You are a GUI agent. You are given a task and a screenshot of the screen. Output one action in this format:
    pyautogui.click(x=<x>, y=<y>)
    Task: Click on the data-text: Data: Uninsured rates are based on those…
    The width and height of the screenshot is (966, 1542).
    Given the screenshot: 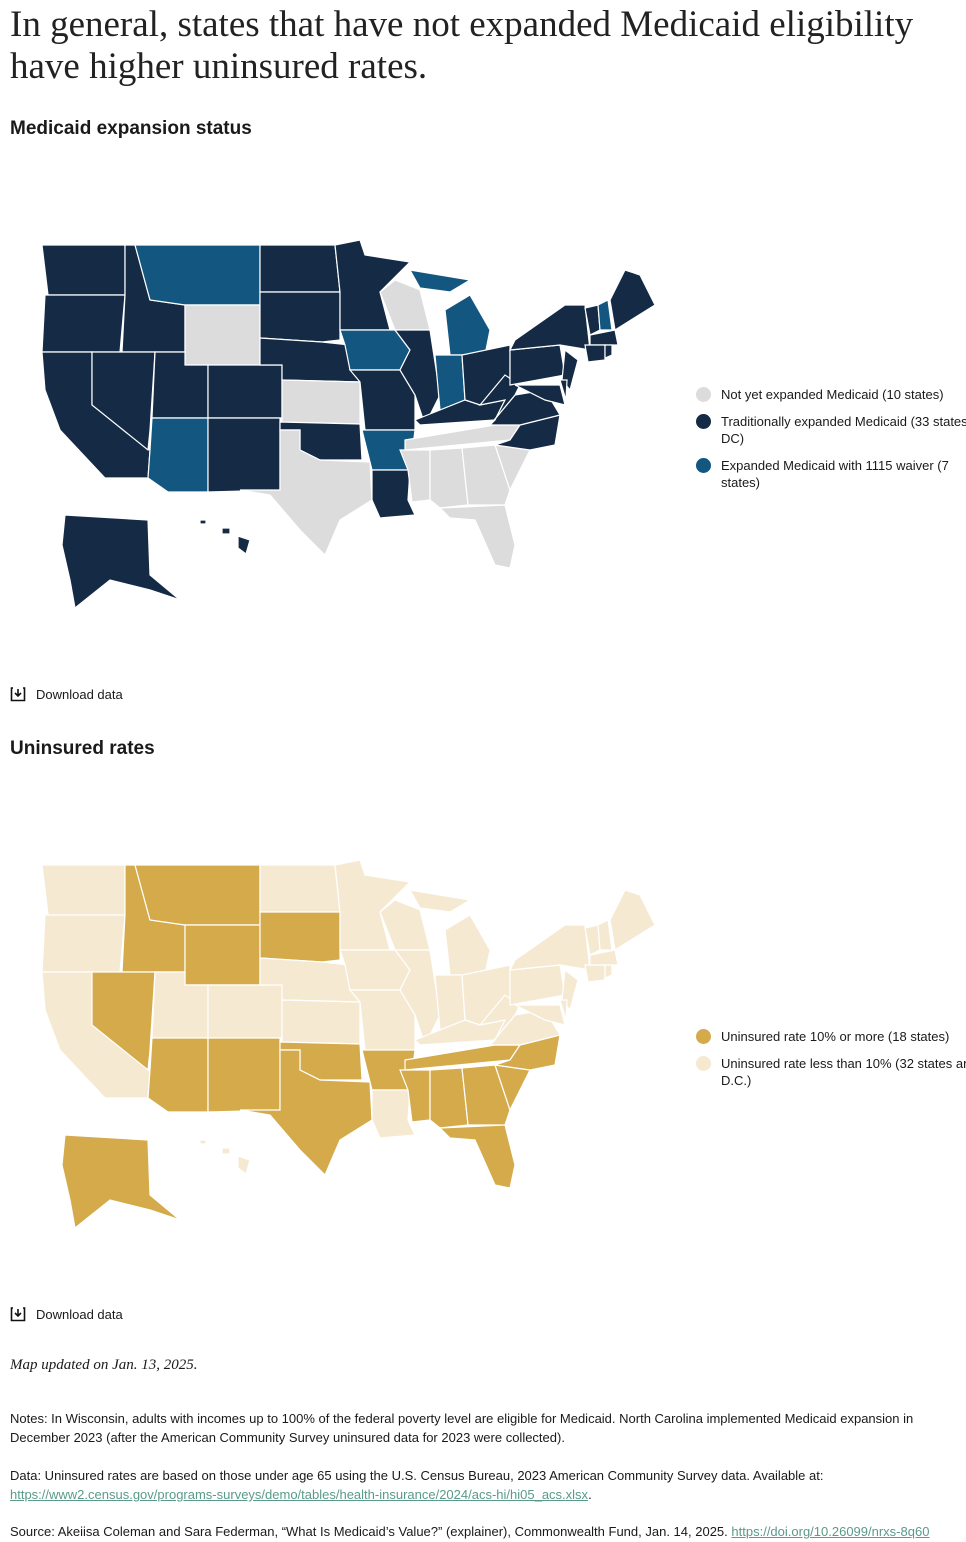 What is the action you would take?
    pyautogui.click(x=417, y=1475)
    